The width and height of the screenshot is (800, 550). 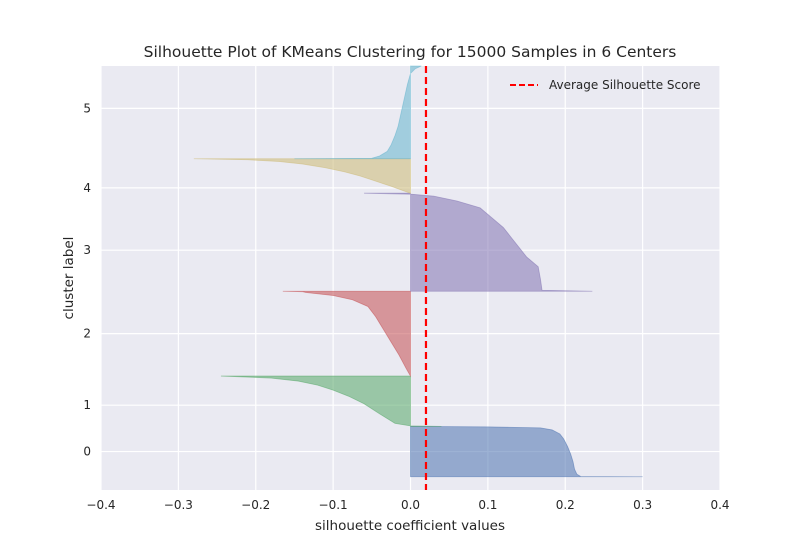 What do you see at coordinates (719, 505) in the screenshot?
I see `x-tick-label: 0.4` at bounding box center [719, 505].